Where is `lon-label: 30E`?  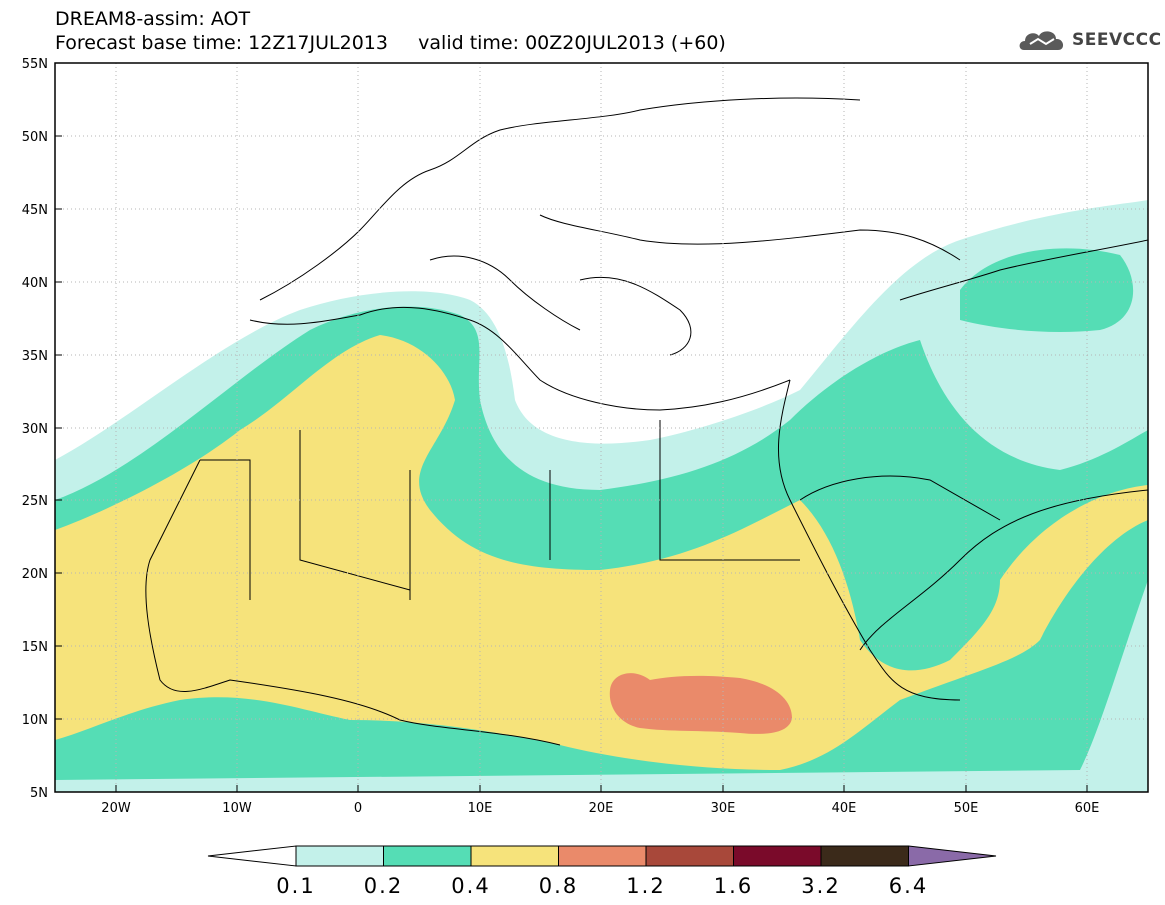 lon-label: 30E is located at coordinates (723, 808).